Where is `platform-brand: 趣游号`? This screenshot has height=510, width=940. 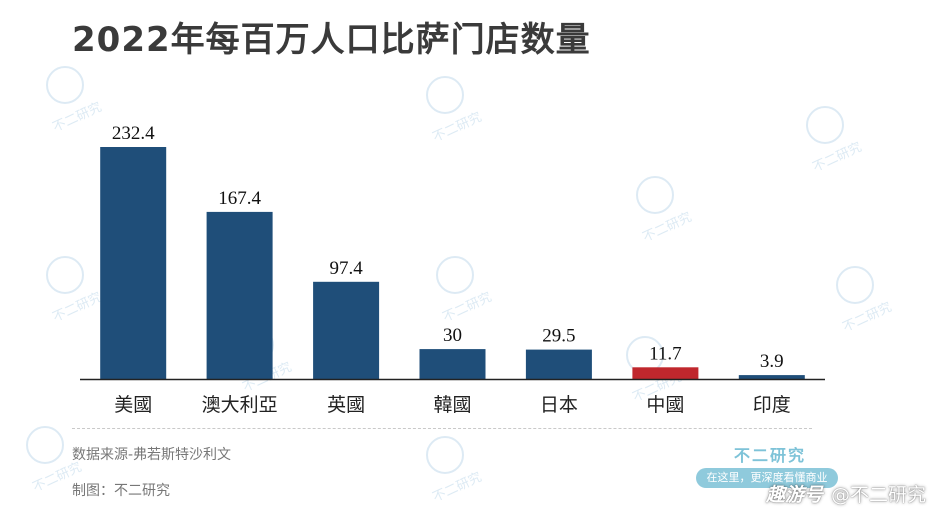
platform-brand: 趣游号 is located at coordinates (794, 495).